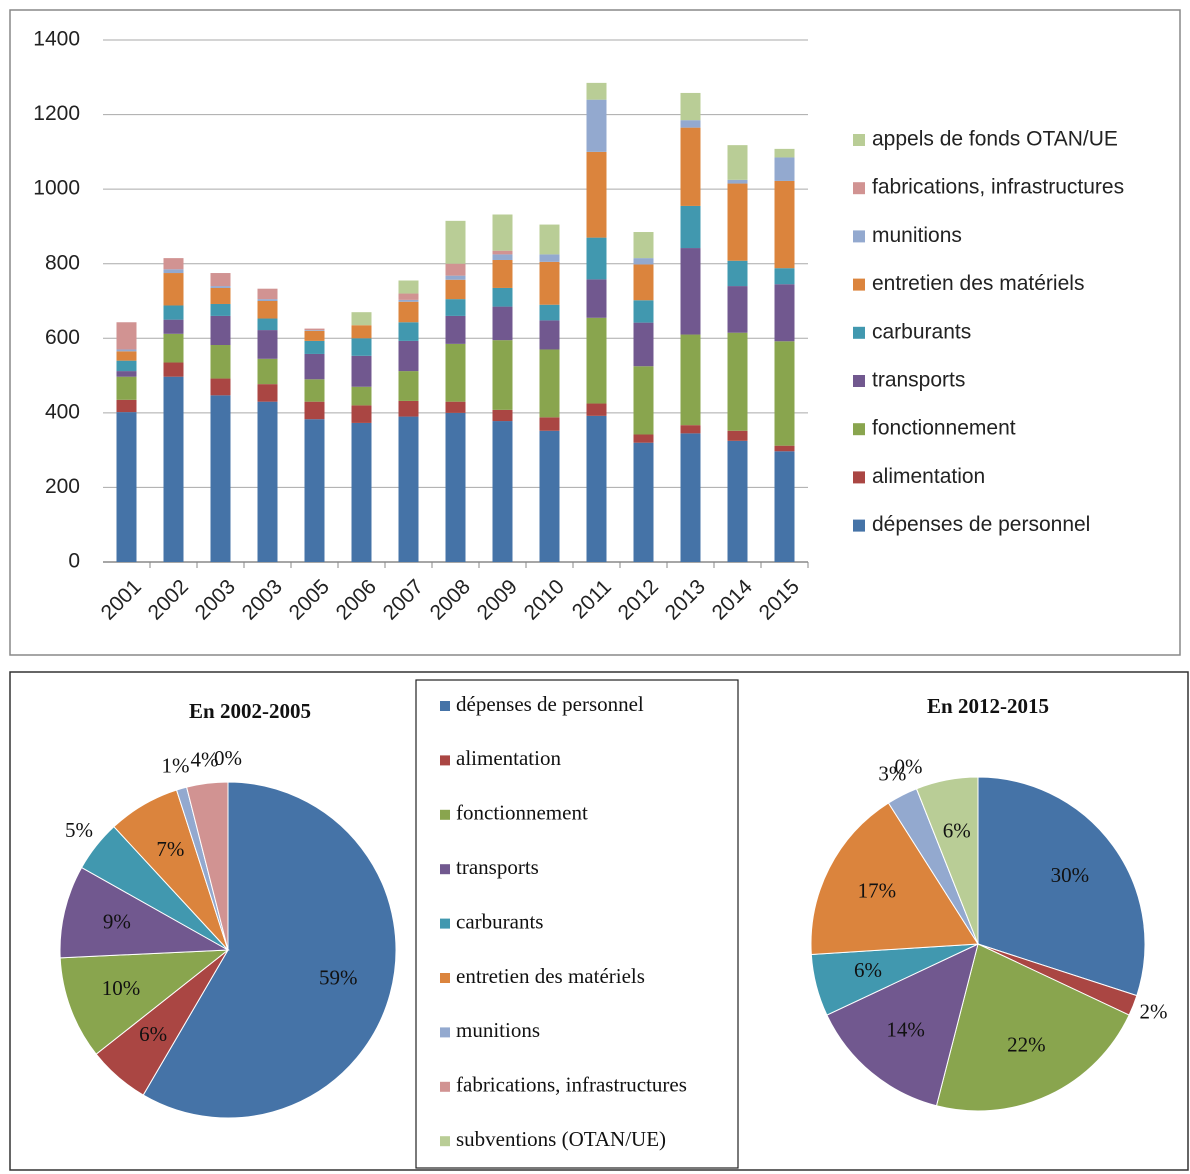 The height and width of the screenshot is (1174, 1190). What do you see at coordinates (121, 599) in the screenshot?
I see `x-tick-label: 2001` at bounding box center [121, 599].